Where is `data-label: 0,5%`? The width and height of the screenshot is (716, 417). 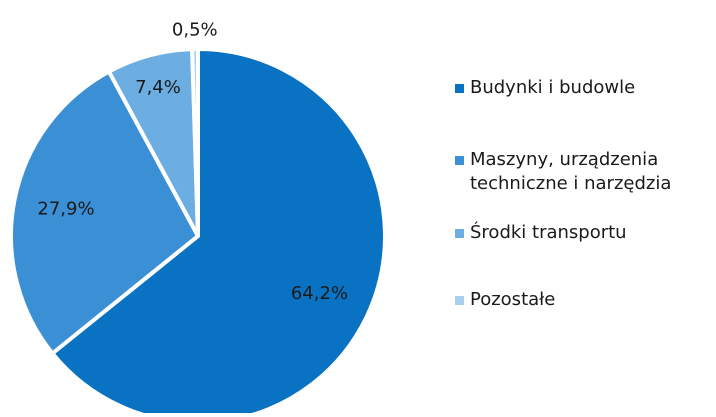
data-label: 0,5% is located at coordinates (195, 29).